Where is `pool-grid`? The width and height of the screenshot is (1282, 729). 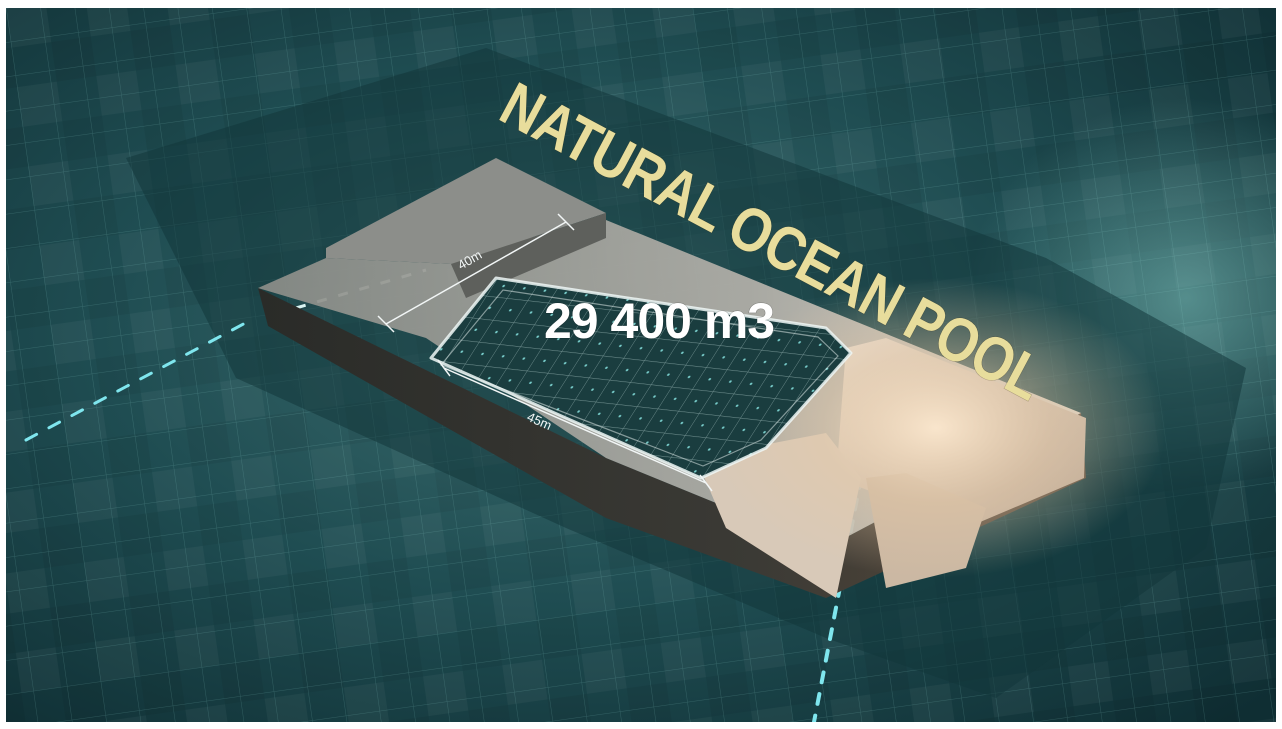 pool-grid is located at coordinates (641, 378).